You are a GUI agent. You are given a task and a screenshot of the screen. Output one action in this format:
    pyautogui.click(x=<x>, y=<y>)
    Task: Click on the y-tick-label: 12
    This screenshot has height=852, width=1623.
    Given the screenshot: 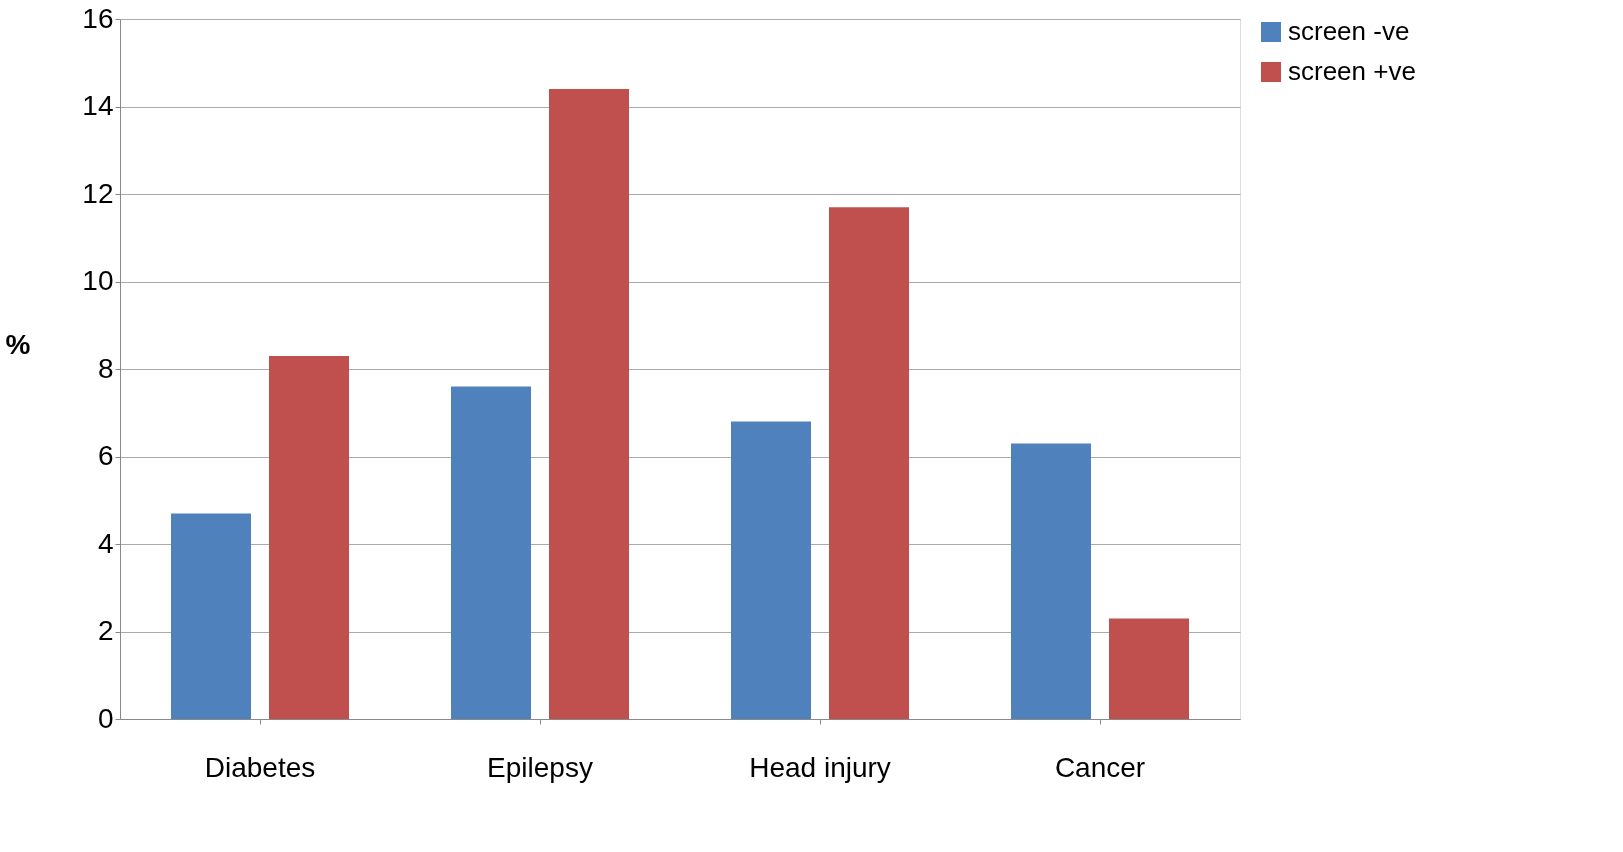 What is the action you would take?
    pyautogui.click(x=98, y=193)
    